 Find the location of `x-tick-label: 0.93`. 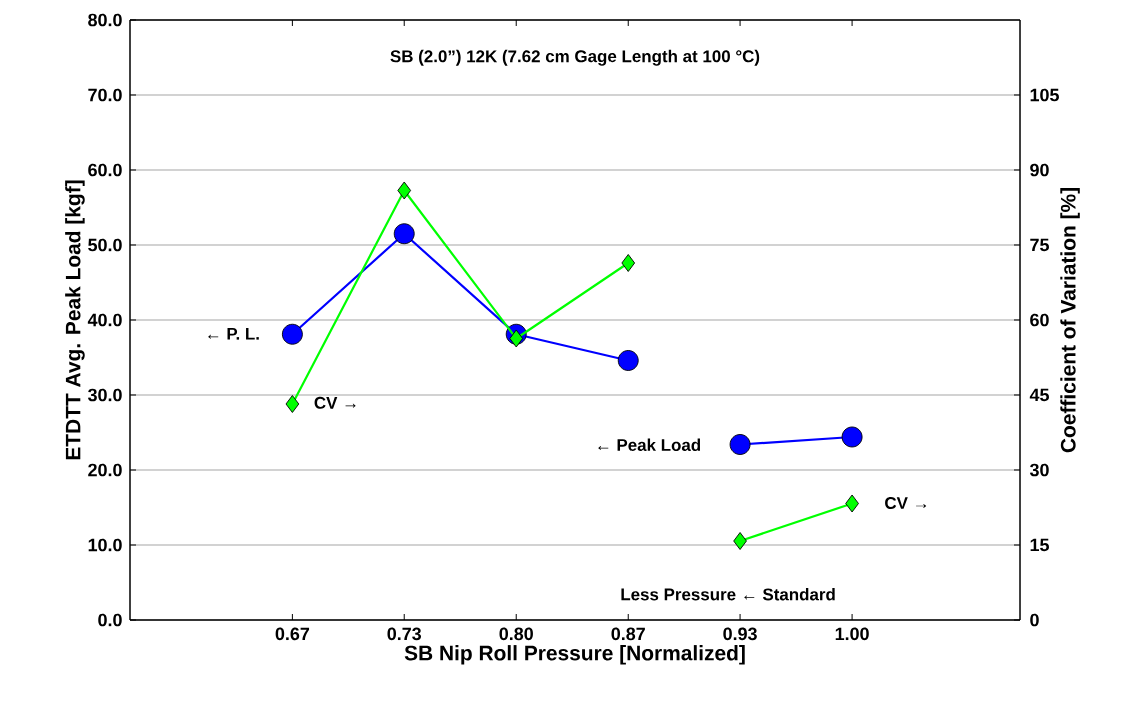

x-tick-label: 0.93 is located at coordinates (740, 634).